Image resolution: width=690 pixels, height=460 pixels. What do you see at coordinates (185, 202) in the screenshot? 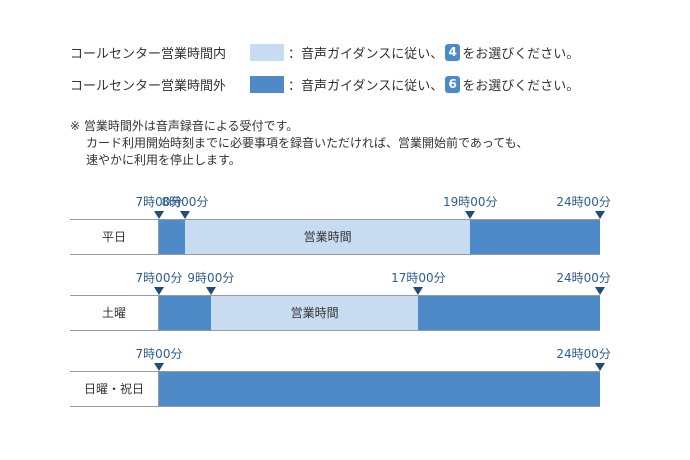
I see `time-marker-label: 8時00分` at bounding box center [185, 202].